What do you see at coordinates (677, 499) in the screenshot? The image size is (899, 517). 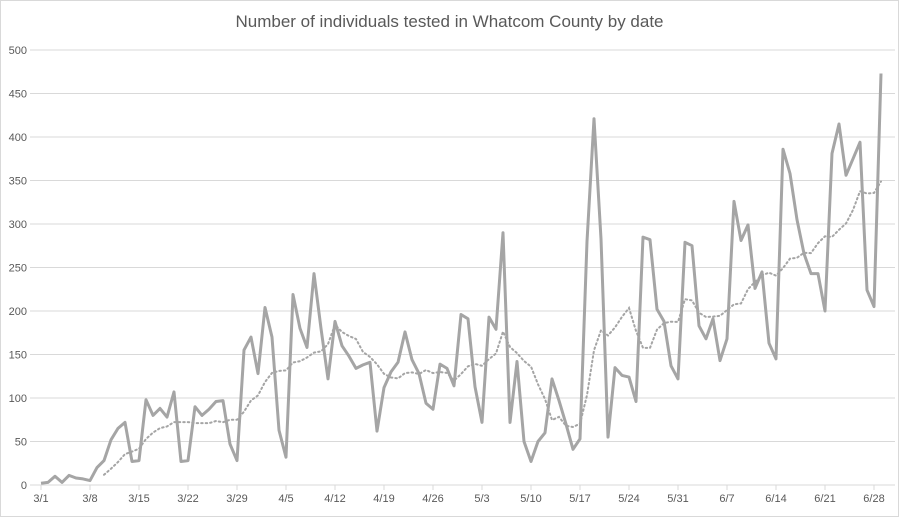 I see `x-tick-label: 5/31` at bounding box center [677, 499].